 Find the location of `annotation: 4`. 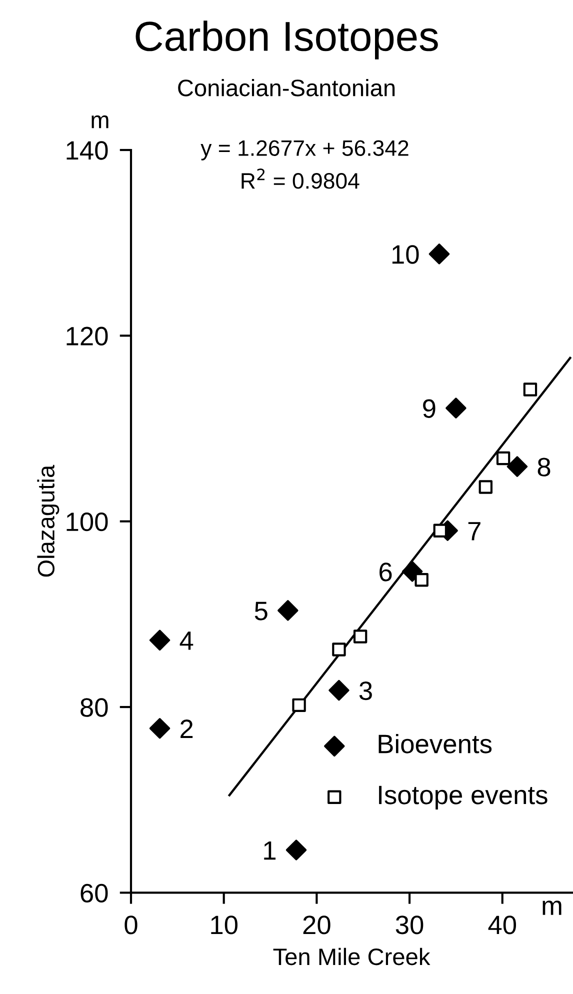

annotation: 4 is located at coordinates (187, 641).